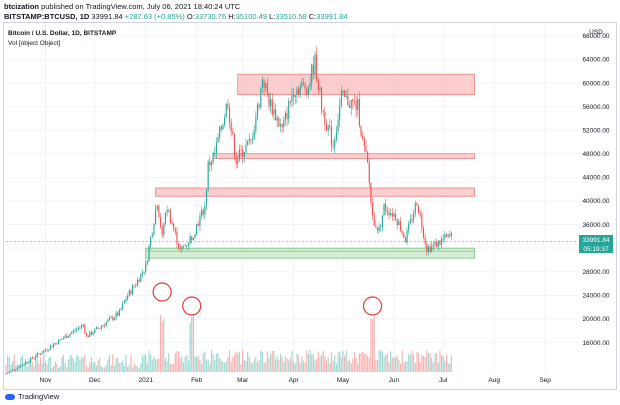 The image size is (620, 405). Describe the element at coordinates (494, 380) in the screenshot. I see `x-tick-label: Aug` at that location.